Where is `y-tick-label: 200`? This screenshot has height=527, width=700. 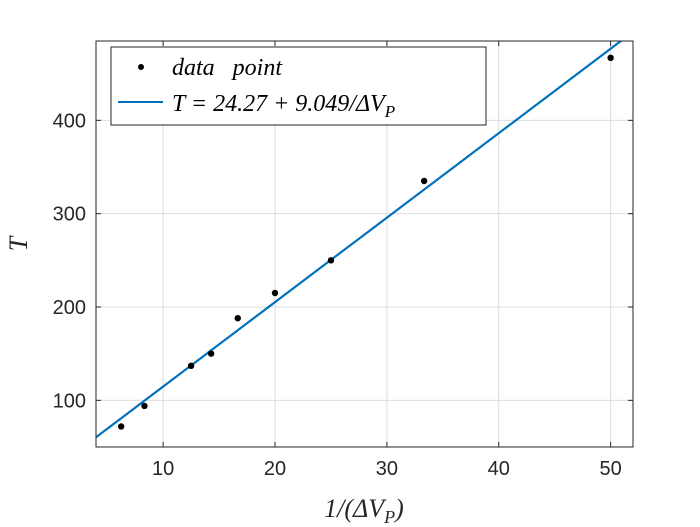
y-tick-label: 200 is located at coordinates (69, 308).